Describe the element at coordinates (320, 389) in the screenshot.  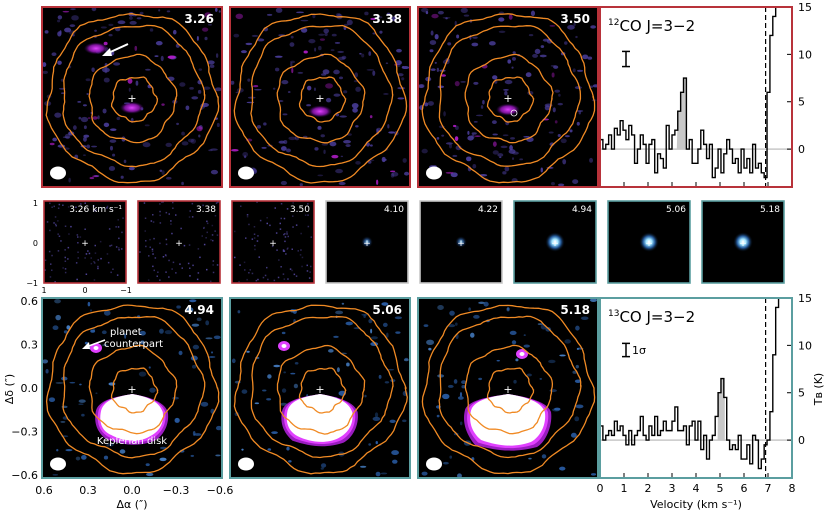
I see `contour-outer` at that location.